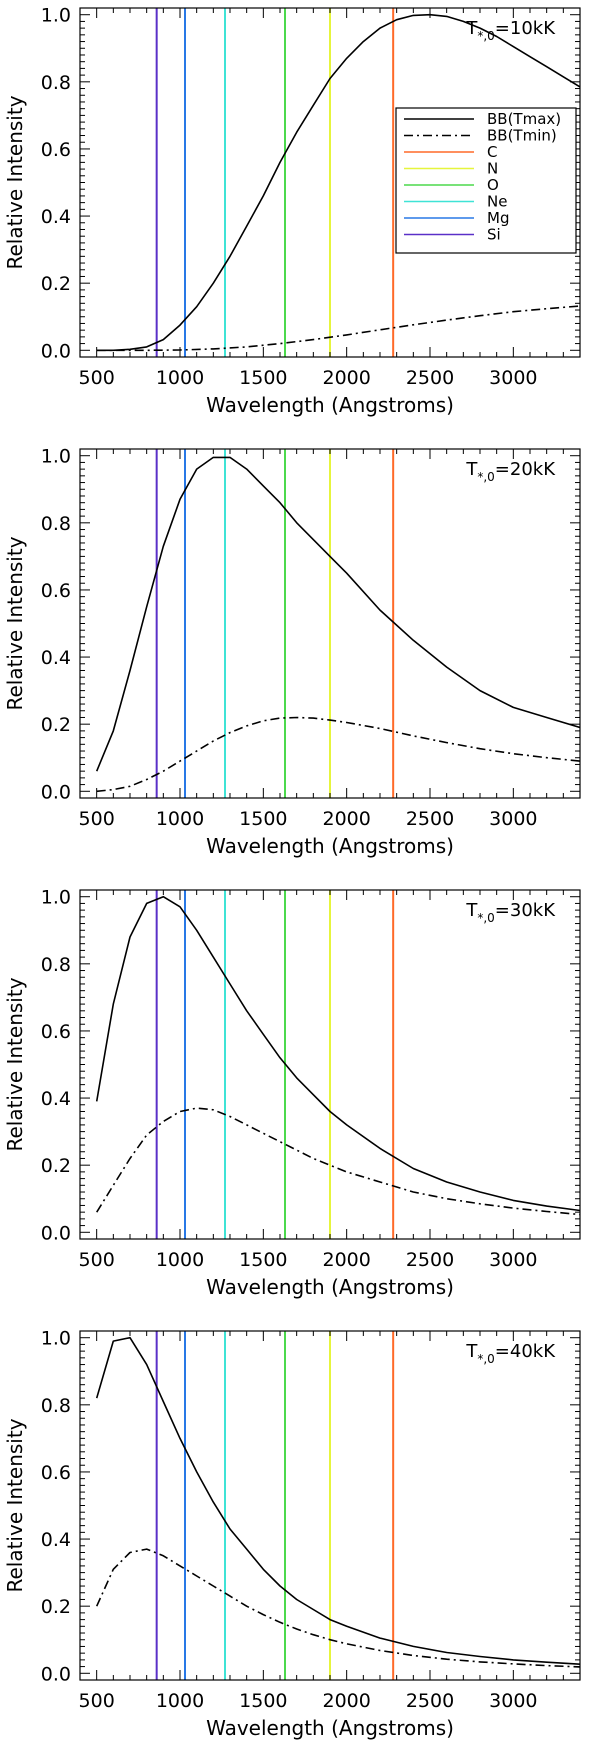 This screenshot has height=1764, width=600. Describe the element at coordinates (494, 235) in the screenshot. I see `legend-label: Si` at that location.